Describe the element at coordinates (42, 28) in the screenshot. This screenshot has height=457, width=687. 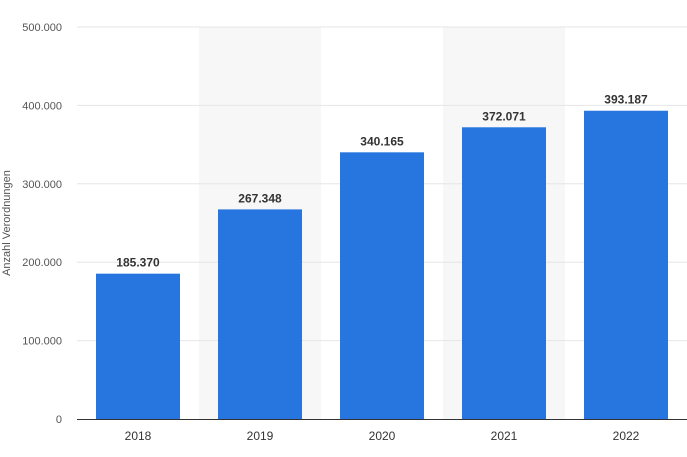
I see `y-tick-label: 500.000` at that location.